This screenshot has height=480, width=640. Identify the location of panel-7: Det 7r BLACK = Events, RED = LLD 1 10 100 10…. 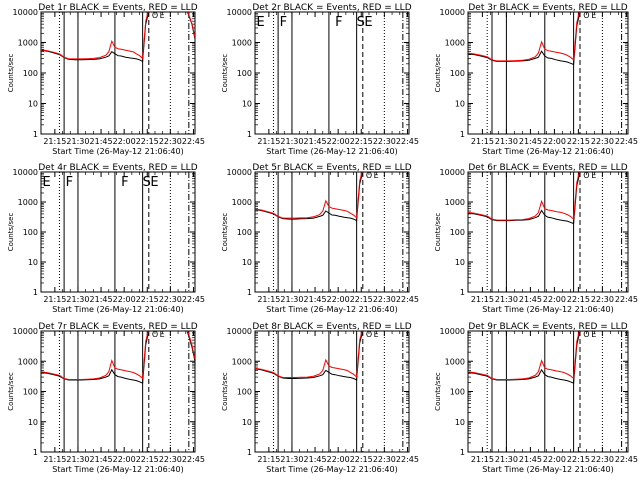
(106, 398).